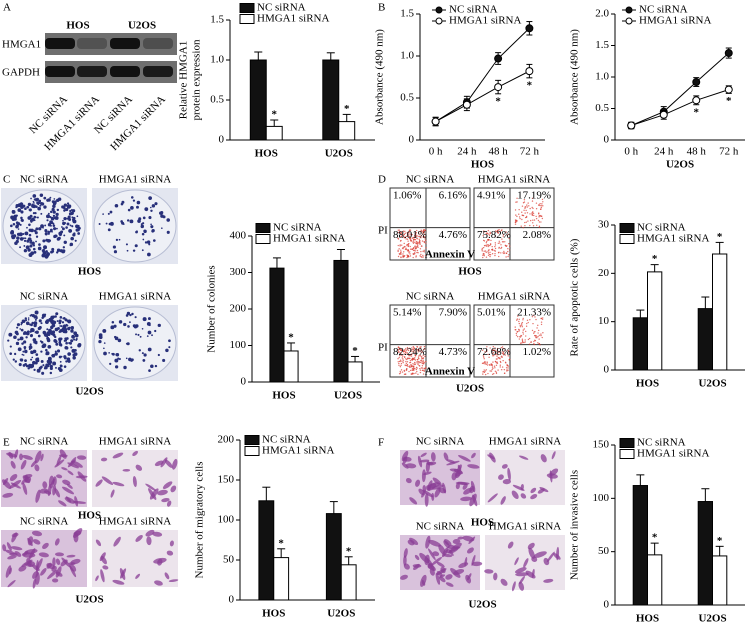 This screenshot has width=750, height=637. What do you see at coordinates (6, 180) in the screenshot?
I see `panel-label: C` at bounding box center [6, 180].